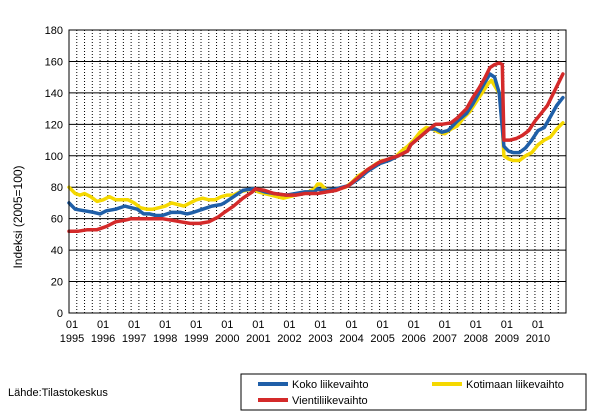 The width and height of the screenshot is (593, 416). I want to click on legend-box, so click(413, 392).